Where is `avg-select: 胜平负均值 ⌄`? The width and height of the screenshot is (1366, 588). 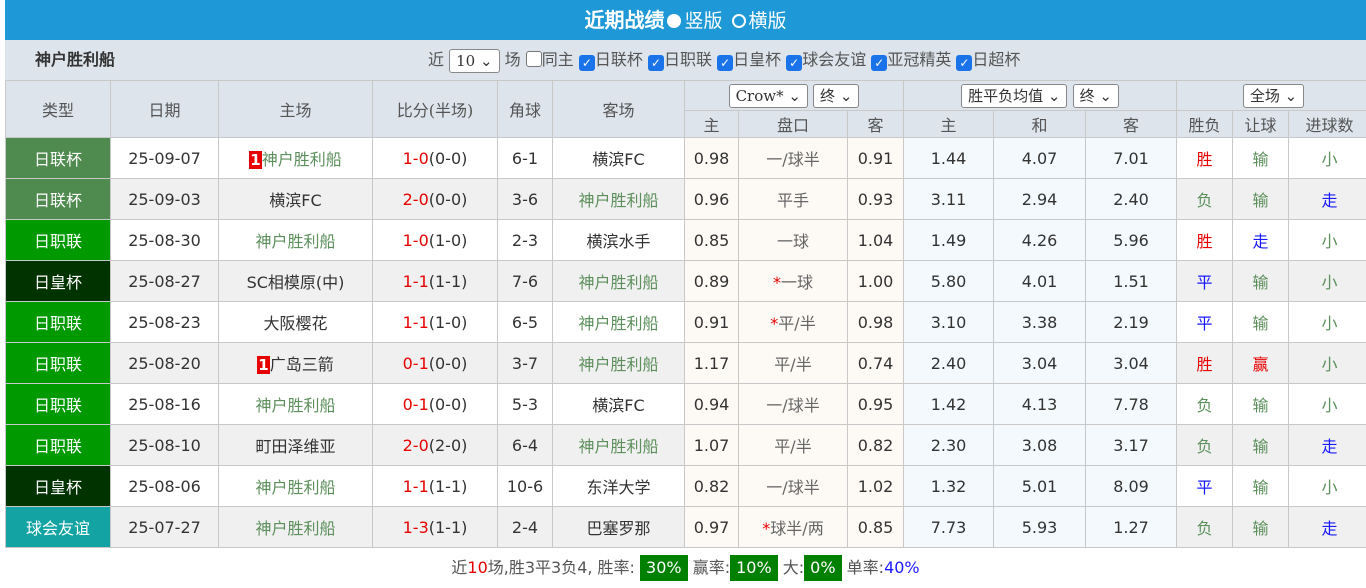
avg-select: 胜平负均值 ⌄ is located at coordinates (1014, 96).